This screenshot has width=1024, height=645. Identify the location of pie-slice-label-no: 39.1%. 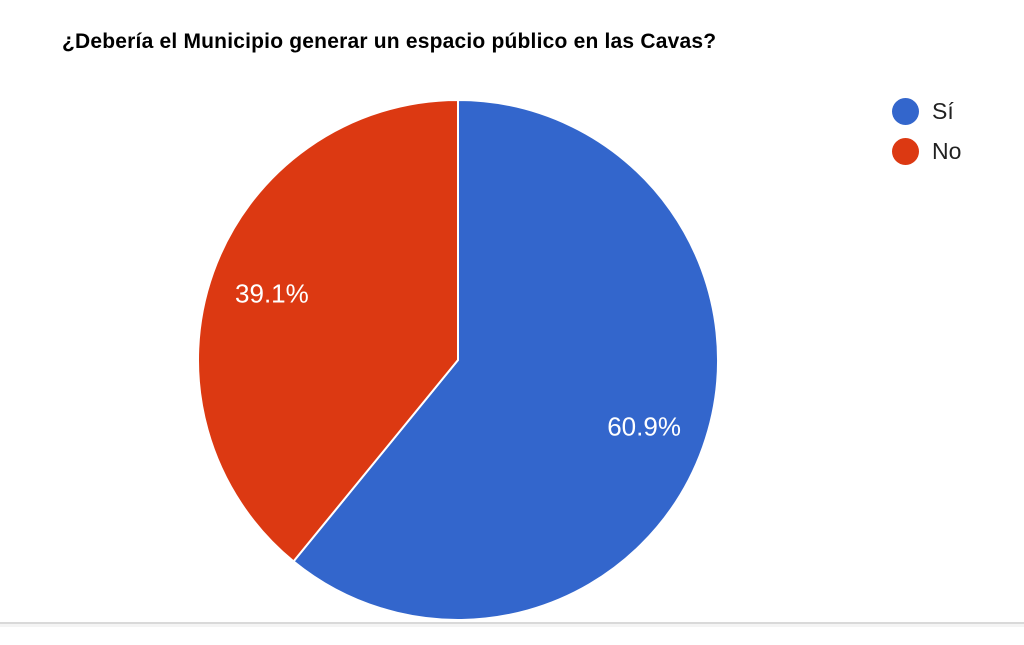
(272, 294).